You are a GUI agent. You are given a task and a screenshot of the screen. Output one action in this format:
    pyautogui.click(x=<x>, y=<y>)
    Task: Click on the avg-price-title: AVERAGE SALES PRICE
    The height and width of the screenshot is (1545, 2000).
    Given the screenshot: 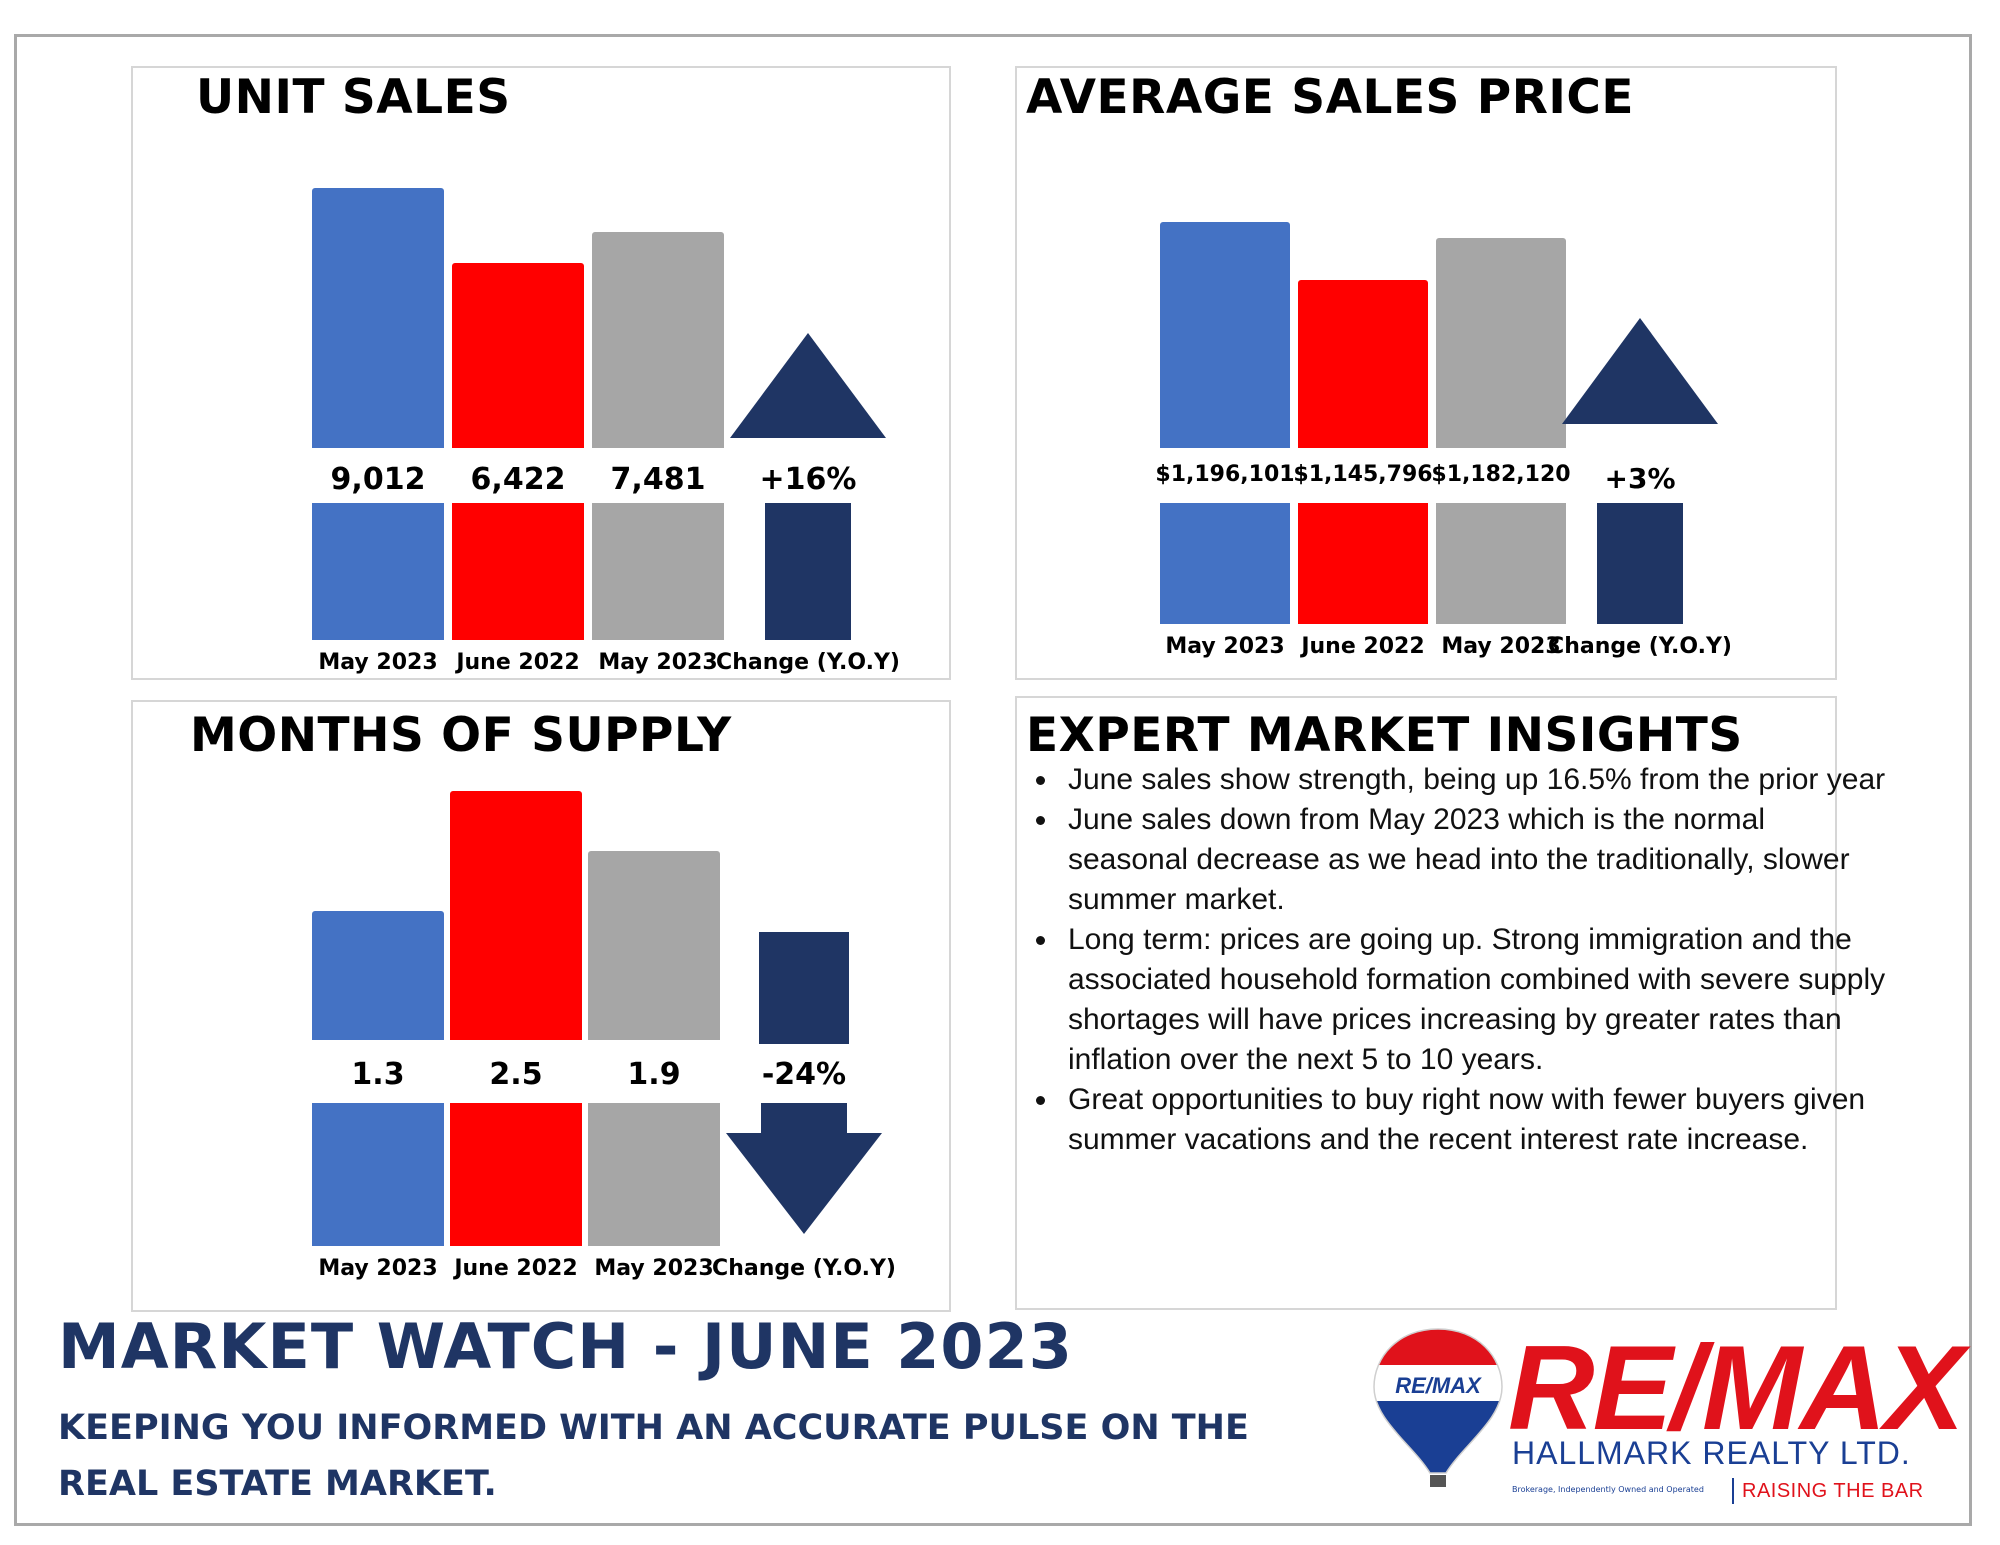 What is the action you would take?
    pyautogui.click(x=1330, y=97)
    